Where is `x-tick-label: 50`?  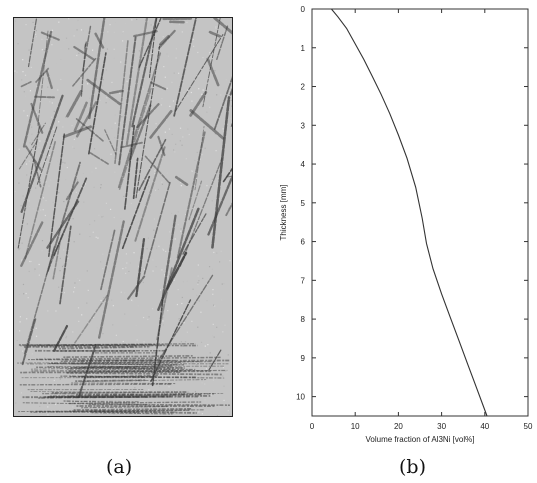
x-tick-label: 50 is located at coordinates (528, 426).